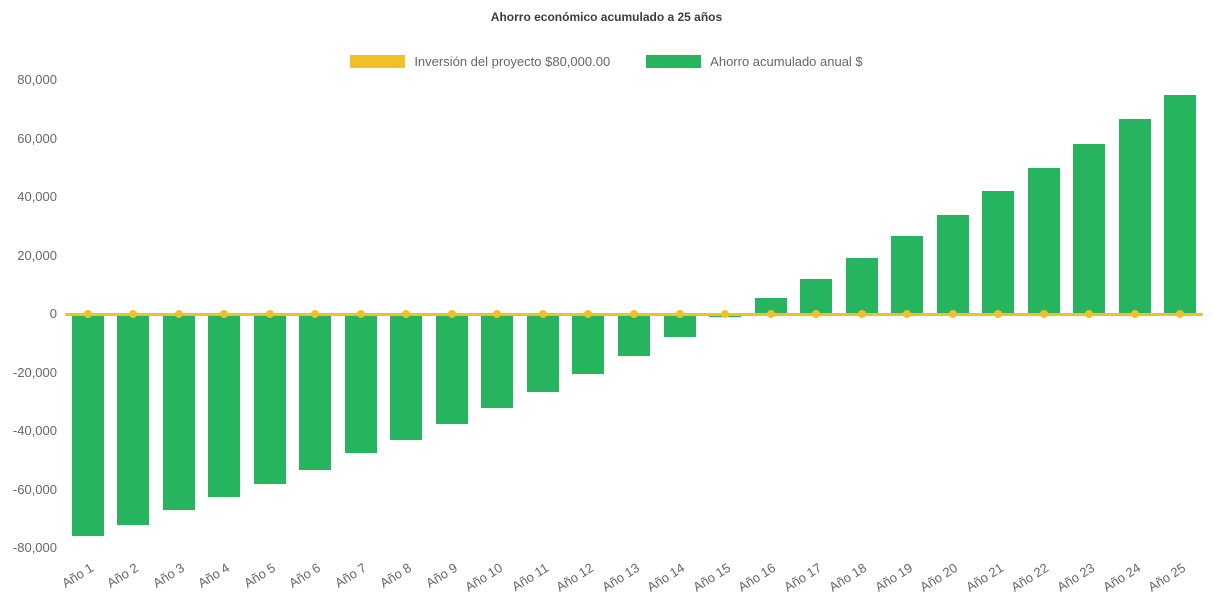 This screenshot has height=606, width=1213. Describe the element at coordinates (269, 399) in the screenshot. I see `bar-año-5` at that location.